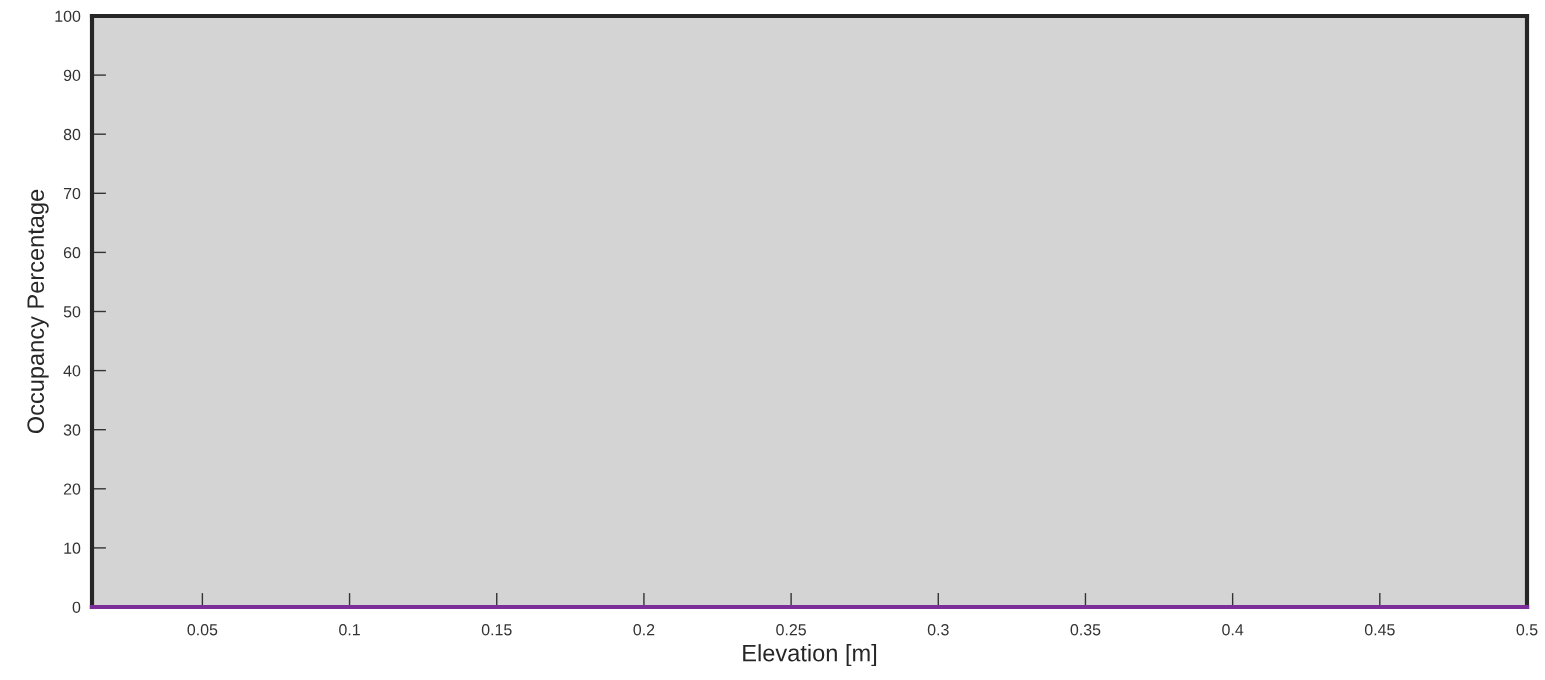  I want to click on y-tick-label: 100, so click(68, 16).